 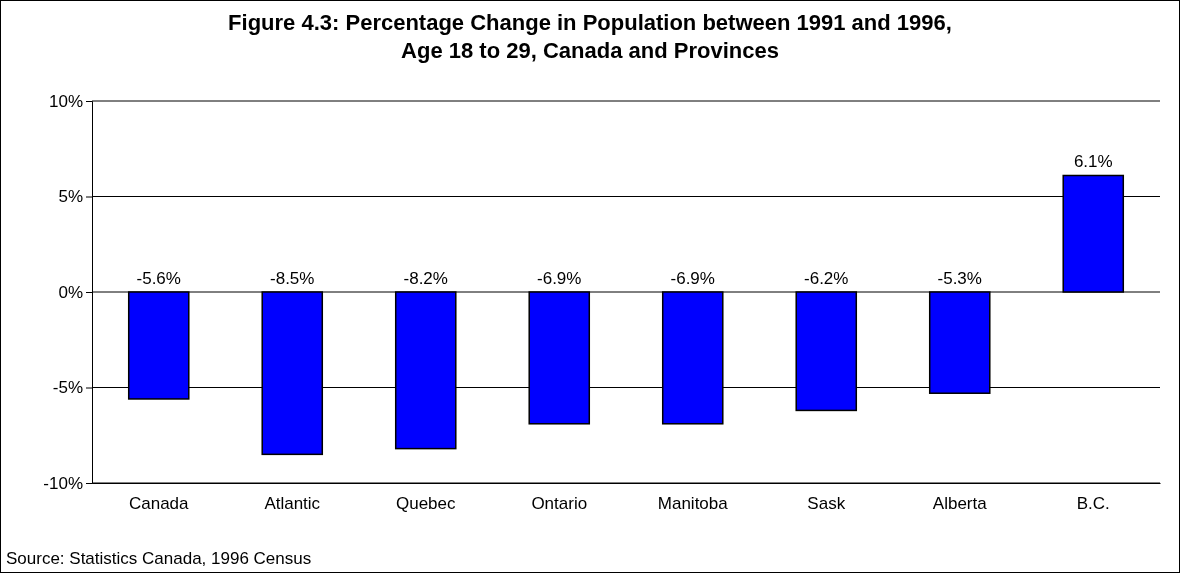 What do you see at coordinates (159, 558) in the screenshot?
I see `source-note: Source: Statistics Canada, 1996 Census` at bounding box center [159, 558].